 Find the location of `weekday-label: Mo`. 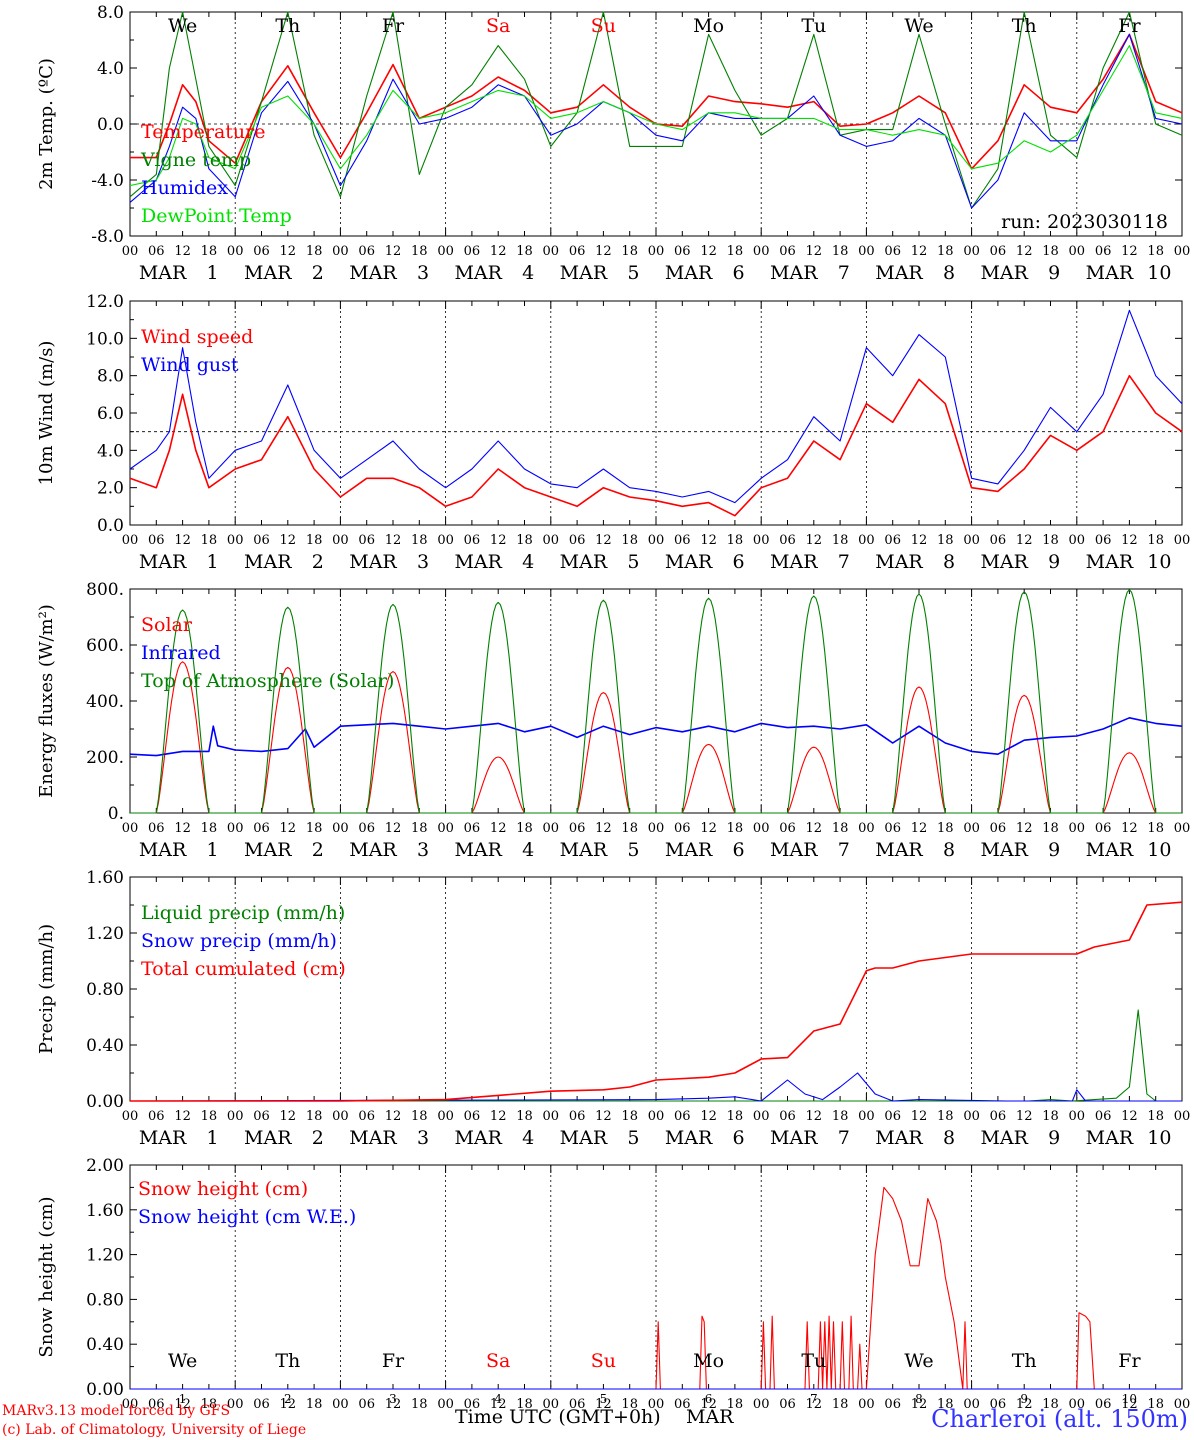

weekday-label: Mo is located at coordinates (708, 1361).